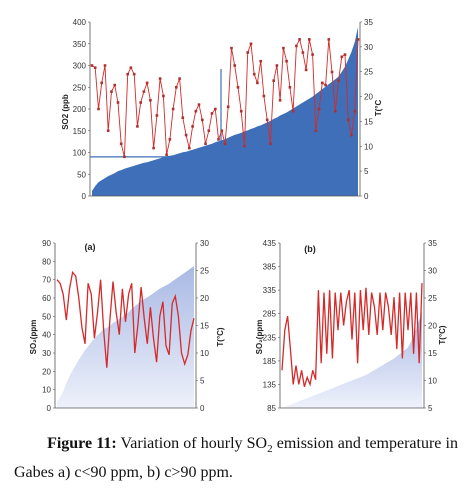 The image size is (466, 497). I want to click on y-tick-label: 70, so click(46, 280).